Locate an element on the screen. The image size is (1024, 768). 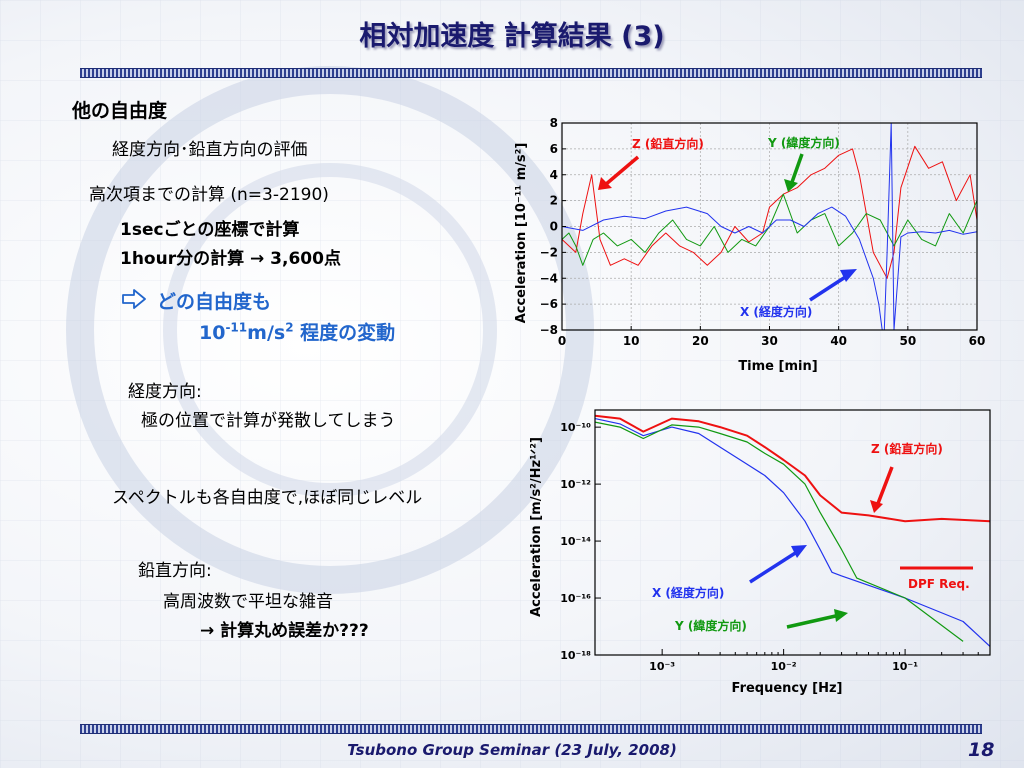
annotation-z: Z (鉛直方向) is located at coordinates (668, 143).